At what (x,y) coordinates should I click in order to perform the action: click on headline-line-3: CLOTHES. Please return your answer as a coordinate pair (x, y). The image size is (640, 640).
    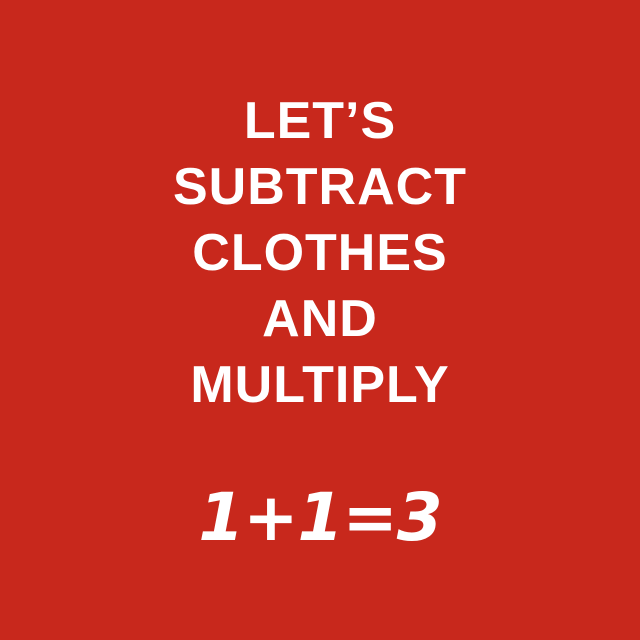
    Looking at the image, I should click on (320, 253).